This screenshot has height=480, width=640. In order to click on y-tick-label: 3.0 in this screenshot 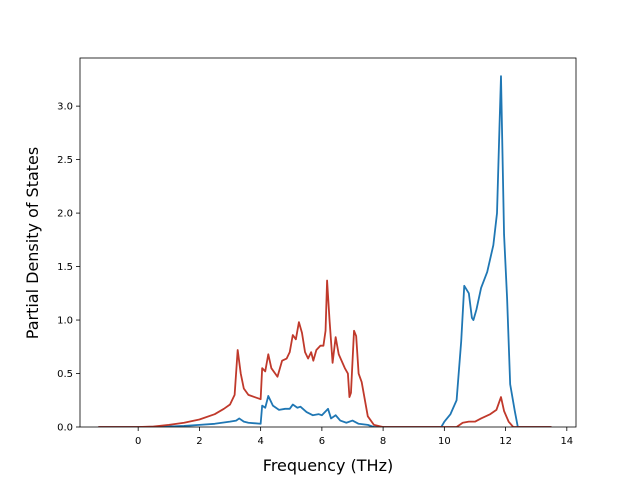, I will do `click(65, 107)`.